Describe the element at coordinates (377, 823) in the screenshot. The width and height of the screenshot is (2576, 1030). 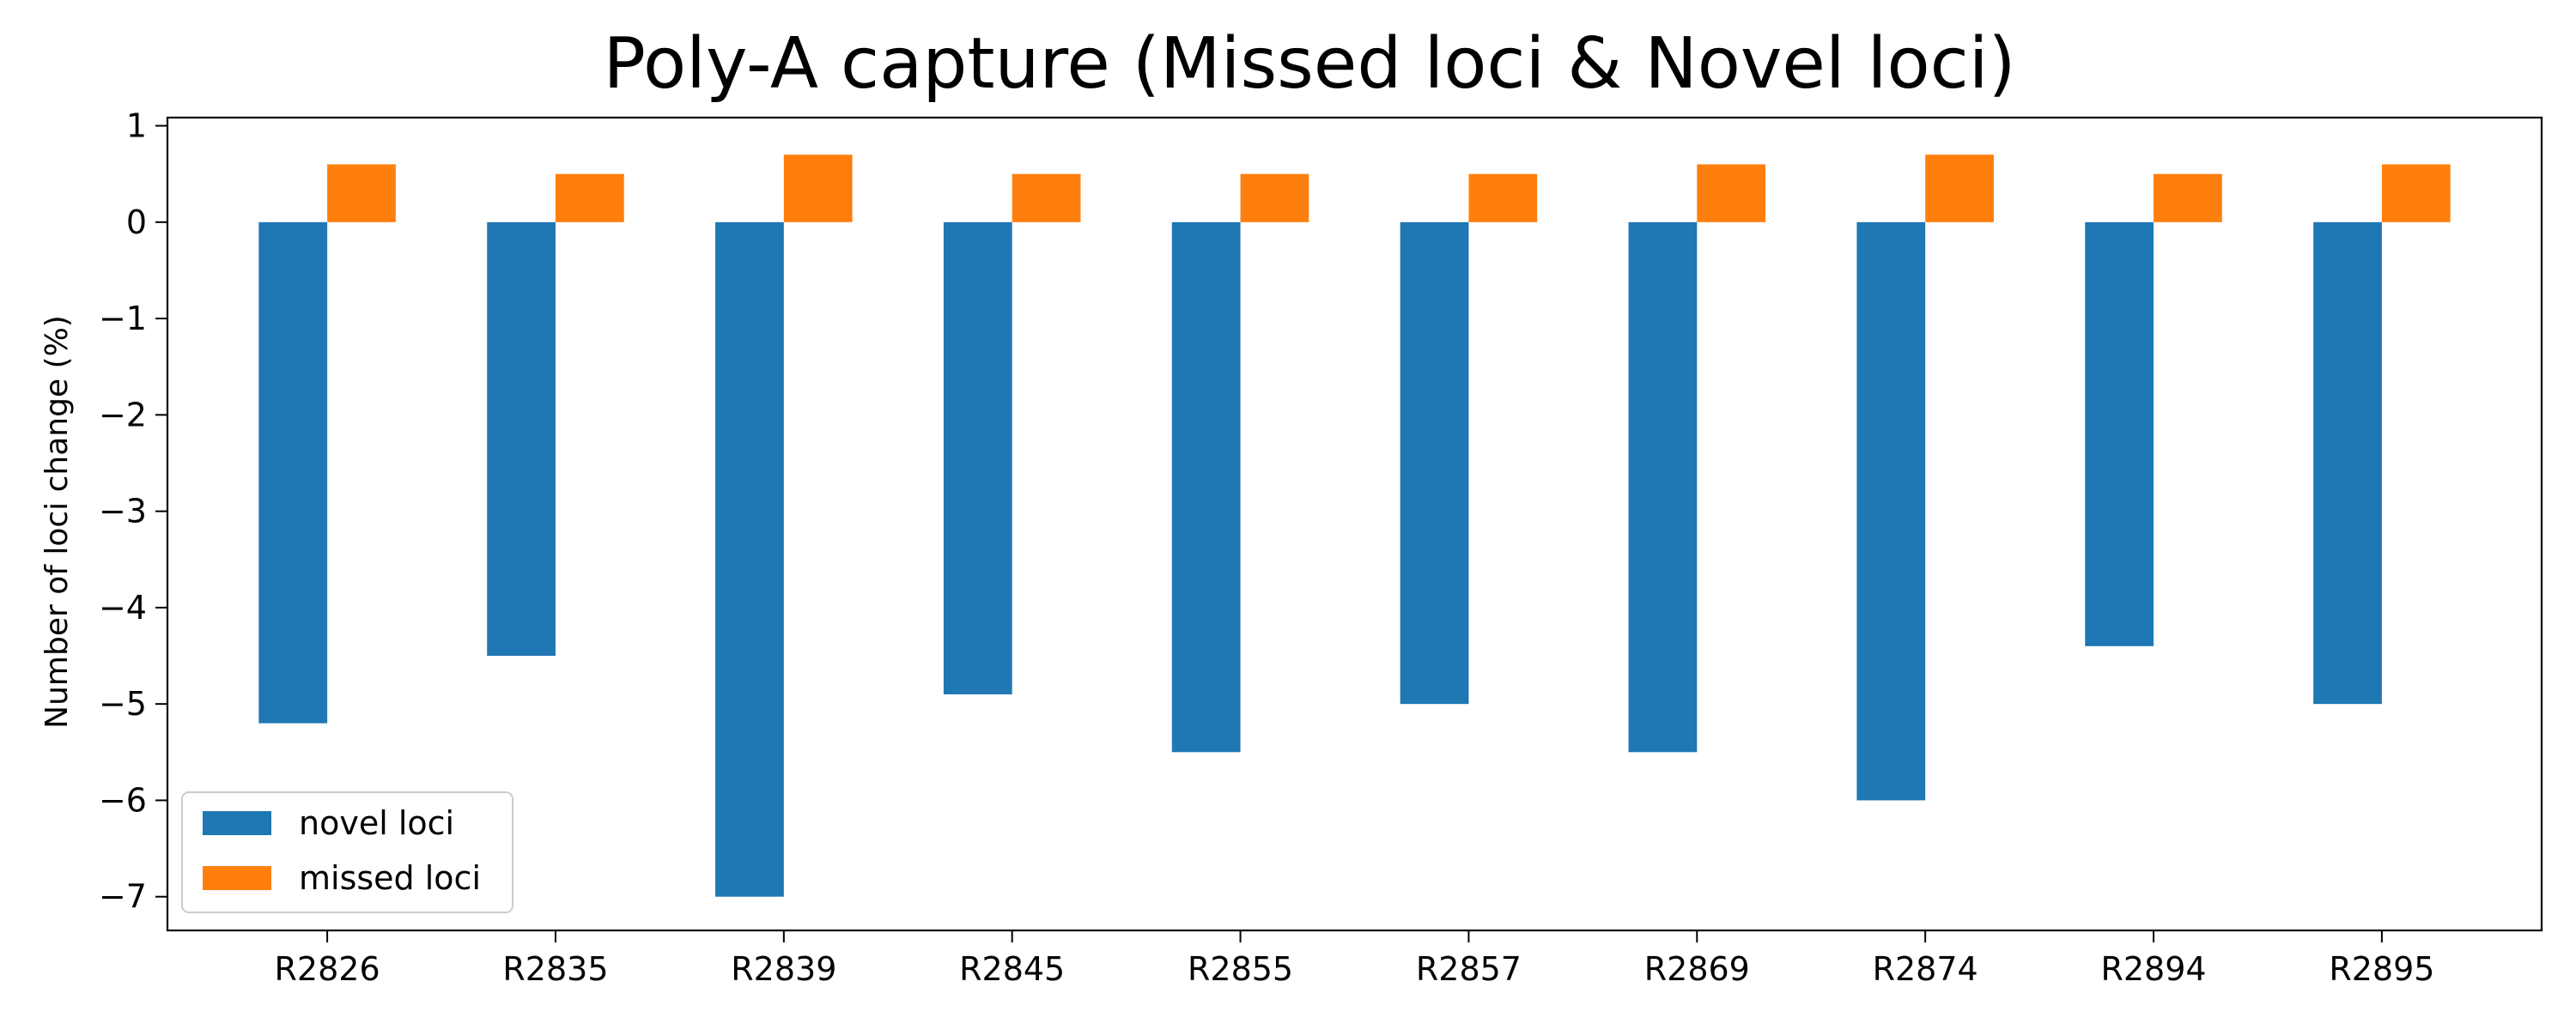
I see `legend-label-novel-loci: novel loci` at that location.